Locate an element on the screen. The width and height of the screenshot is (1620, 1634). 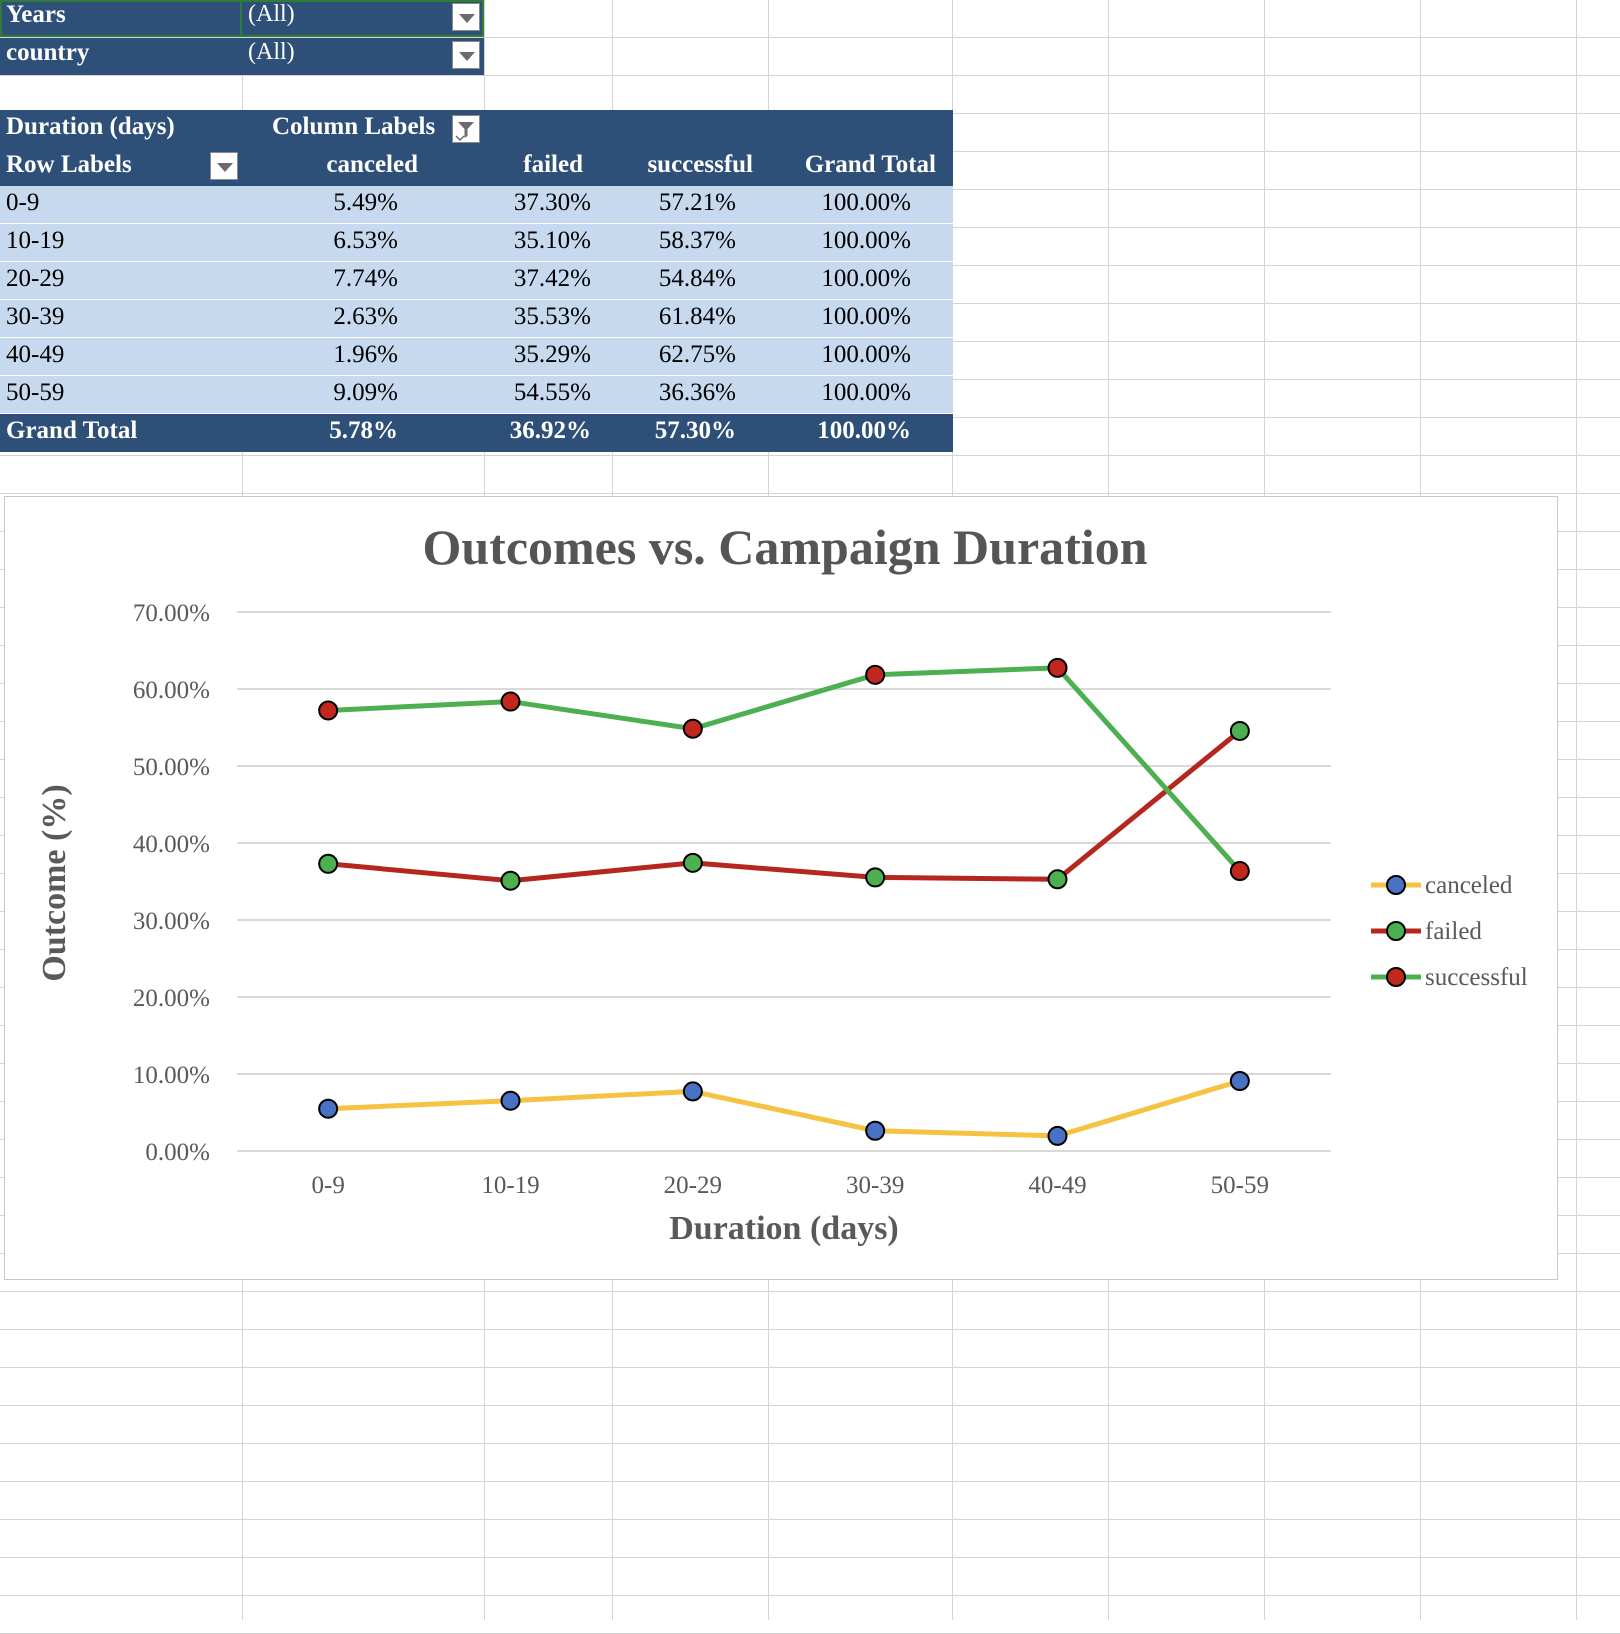
y-tick-label: 70.00% is located at coordinates (171, 613).